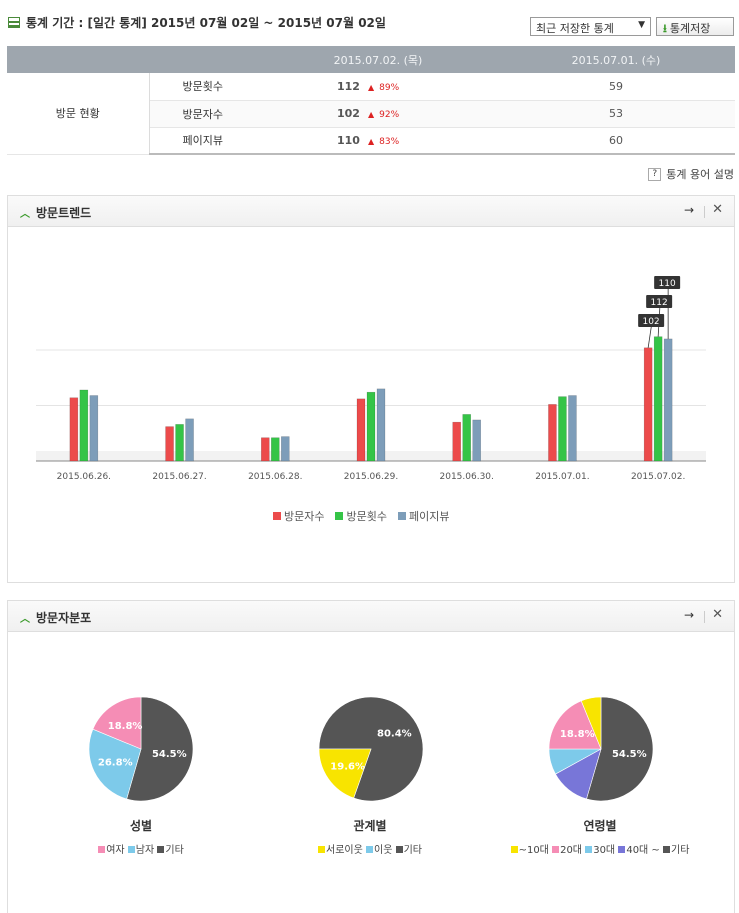 The height and width of the screenshot is (913, 739). I want to click on pie-title-age: 연령별, so click(600, 826).